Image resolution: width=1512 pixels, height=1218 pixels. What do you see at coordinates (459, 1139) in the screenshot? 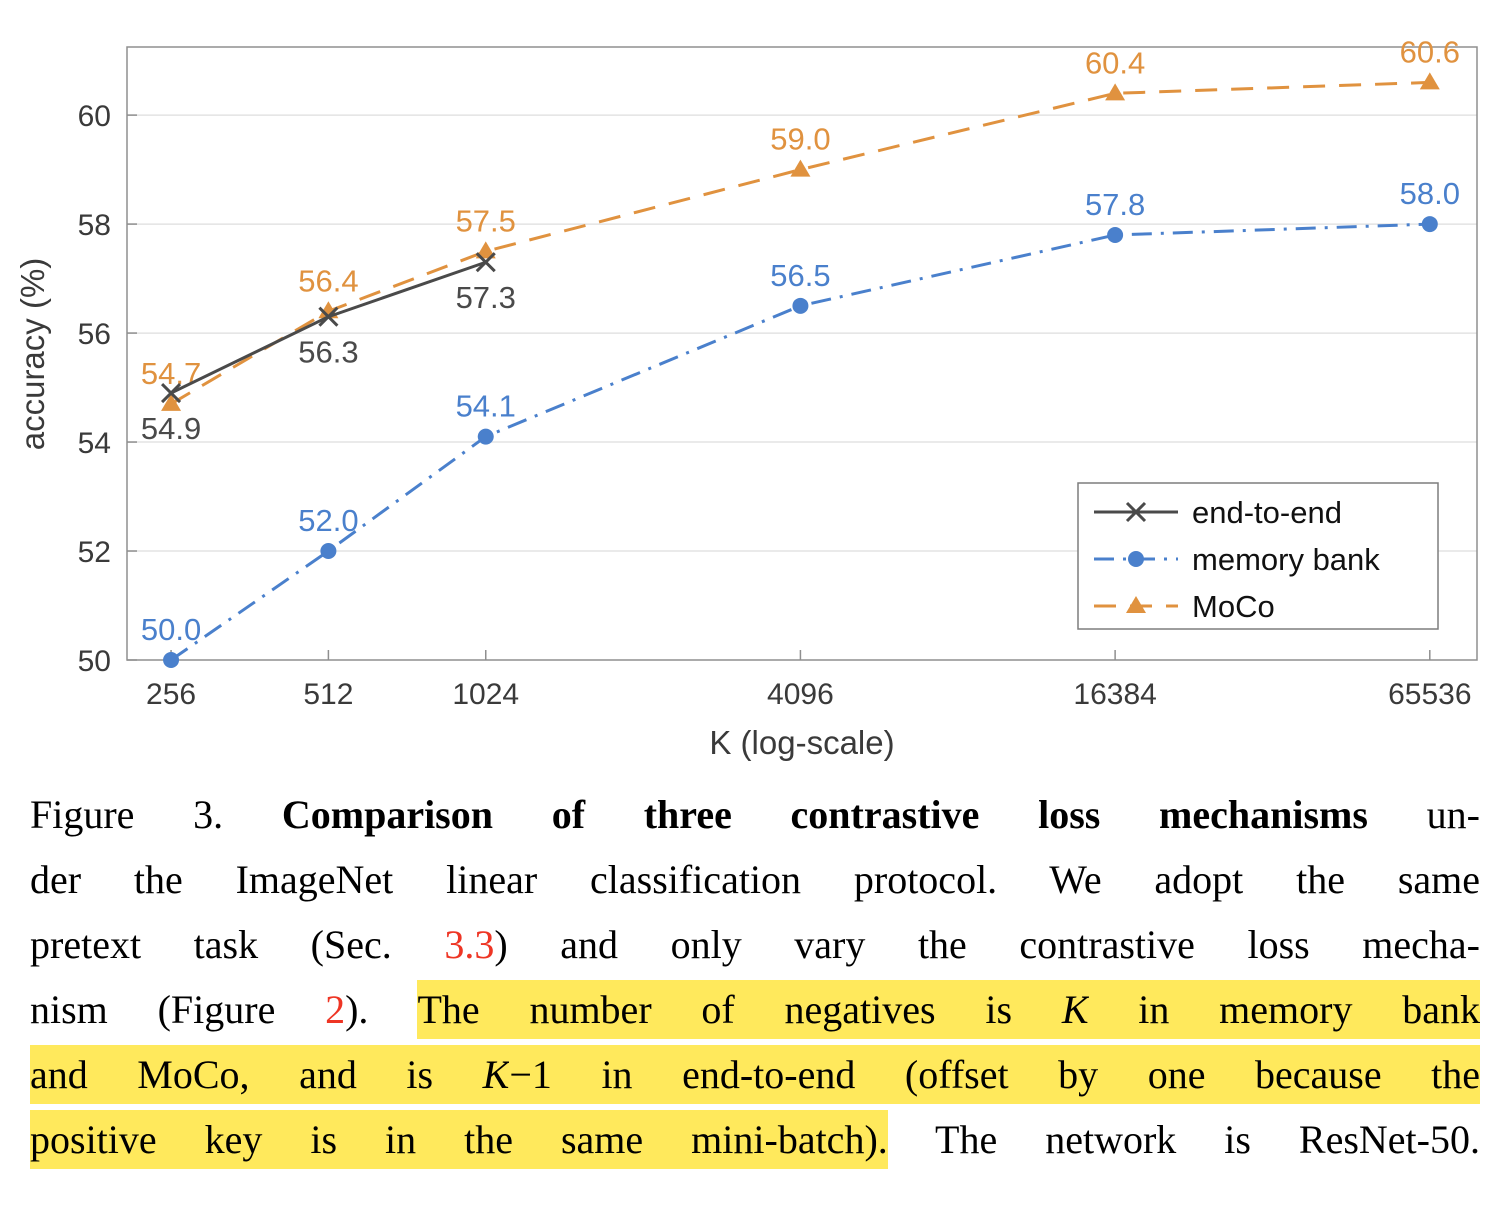
I see `caption-text: positive key is in the same mini-batch).` at bounding box center [459, 1139].